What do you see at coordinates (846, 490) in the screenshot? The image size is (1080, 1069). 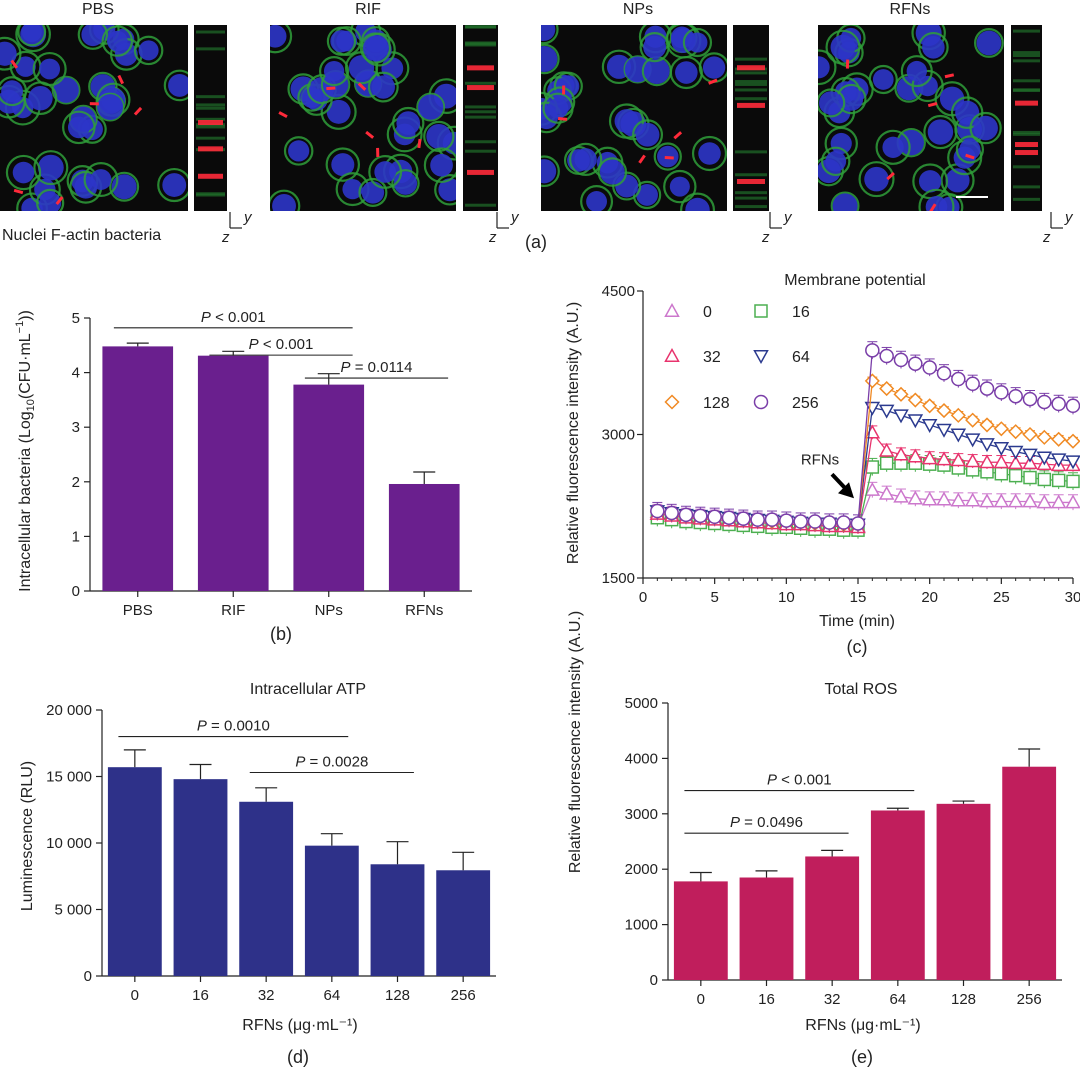 I see `rfns-arrow-head` at bounding box center [846, 490].